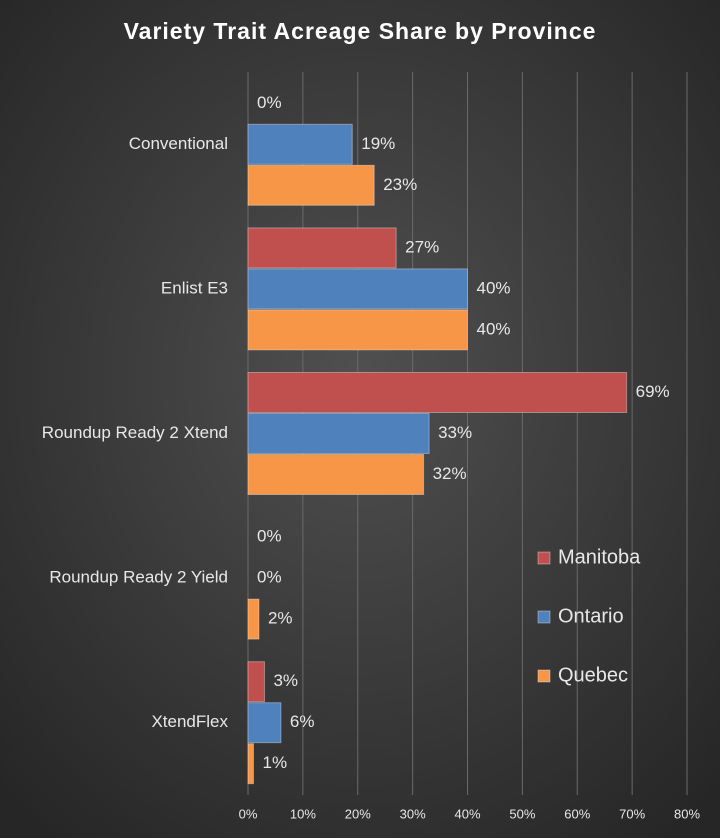 The image size is (720, 838). Describe the element at coordinates (302, 721) in the screenshot. I see `data-label: 6%` at that location.